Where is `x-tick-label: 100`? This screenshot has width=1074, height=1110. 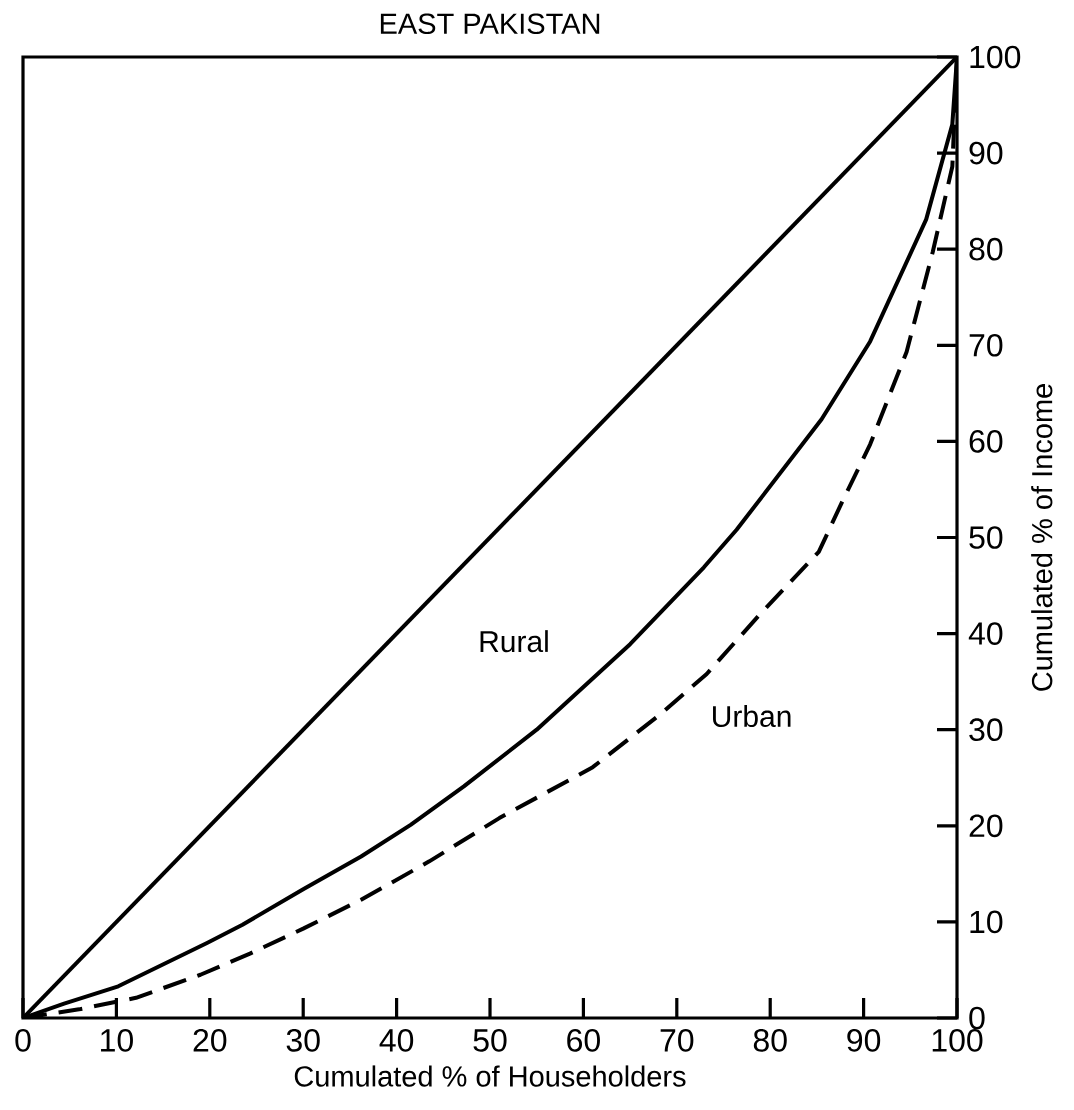
x-tick-label: 100 is located at coordinates (957, 1040).